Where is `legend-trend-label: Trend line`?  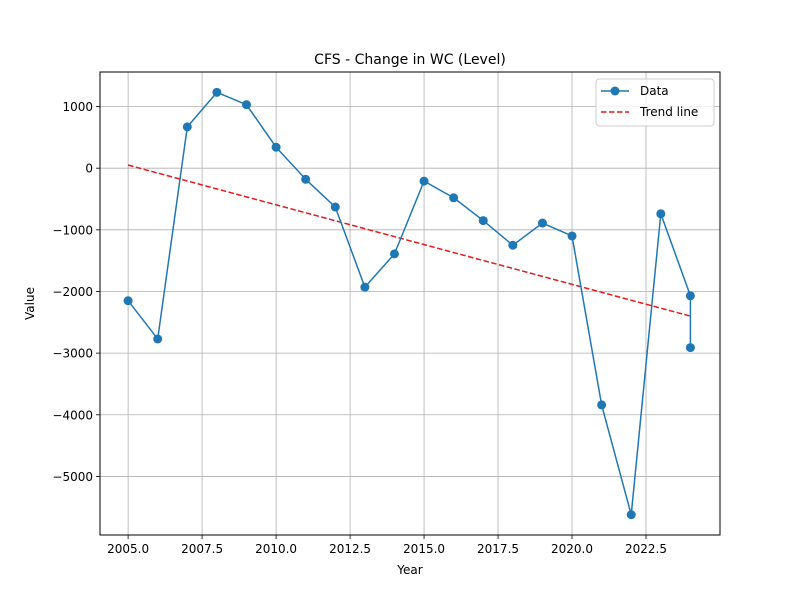
legend-trend-label: Trend line is located at coordinates (668, 112).